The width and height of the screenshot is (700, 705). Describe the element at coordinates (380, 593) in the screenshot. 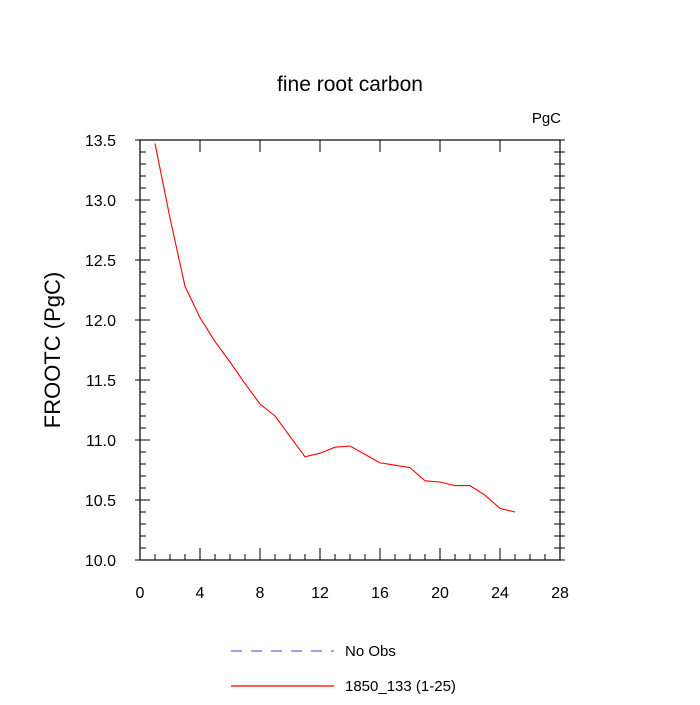

I see `x-tick-label: 16` at that location.